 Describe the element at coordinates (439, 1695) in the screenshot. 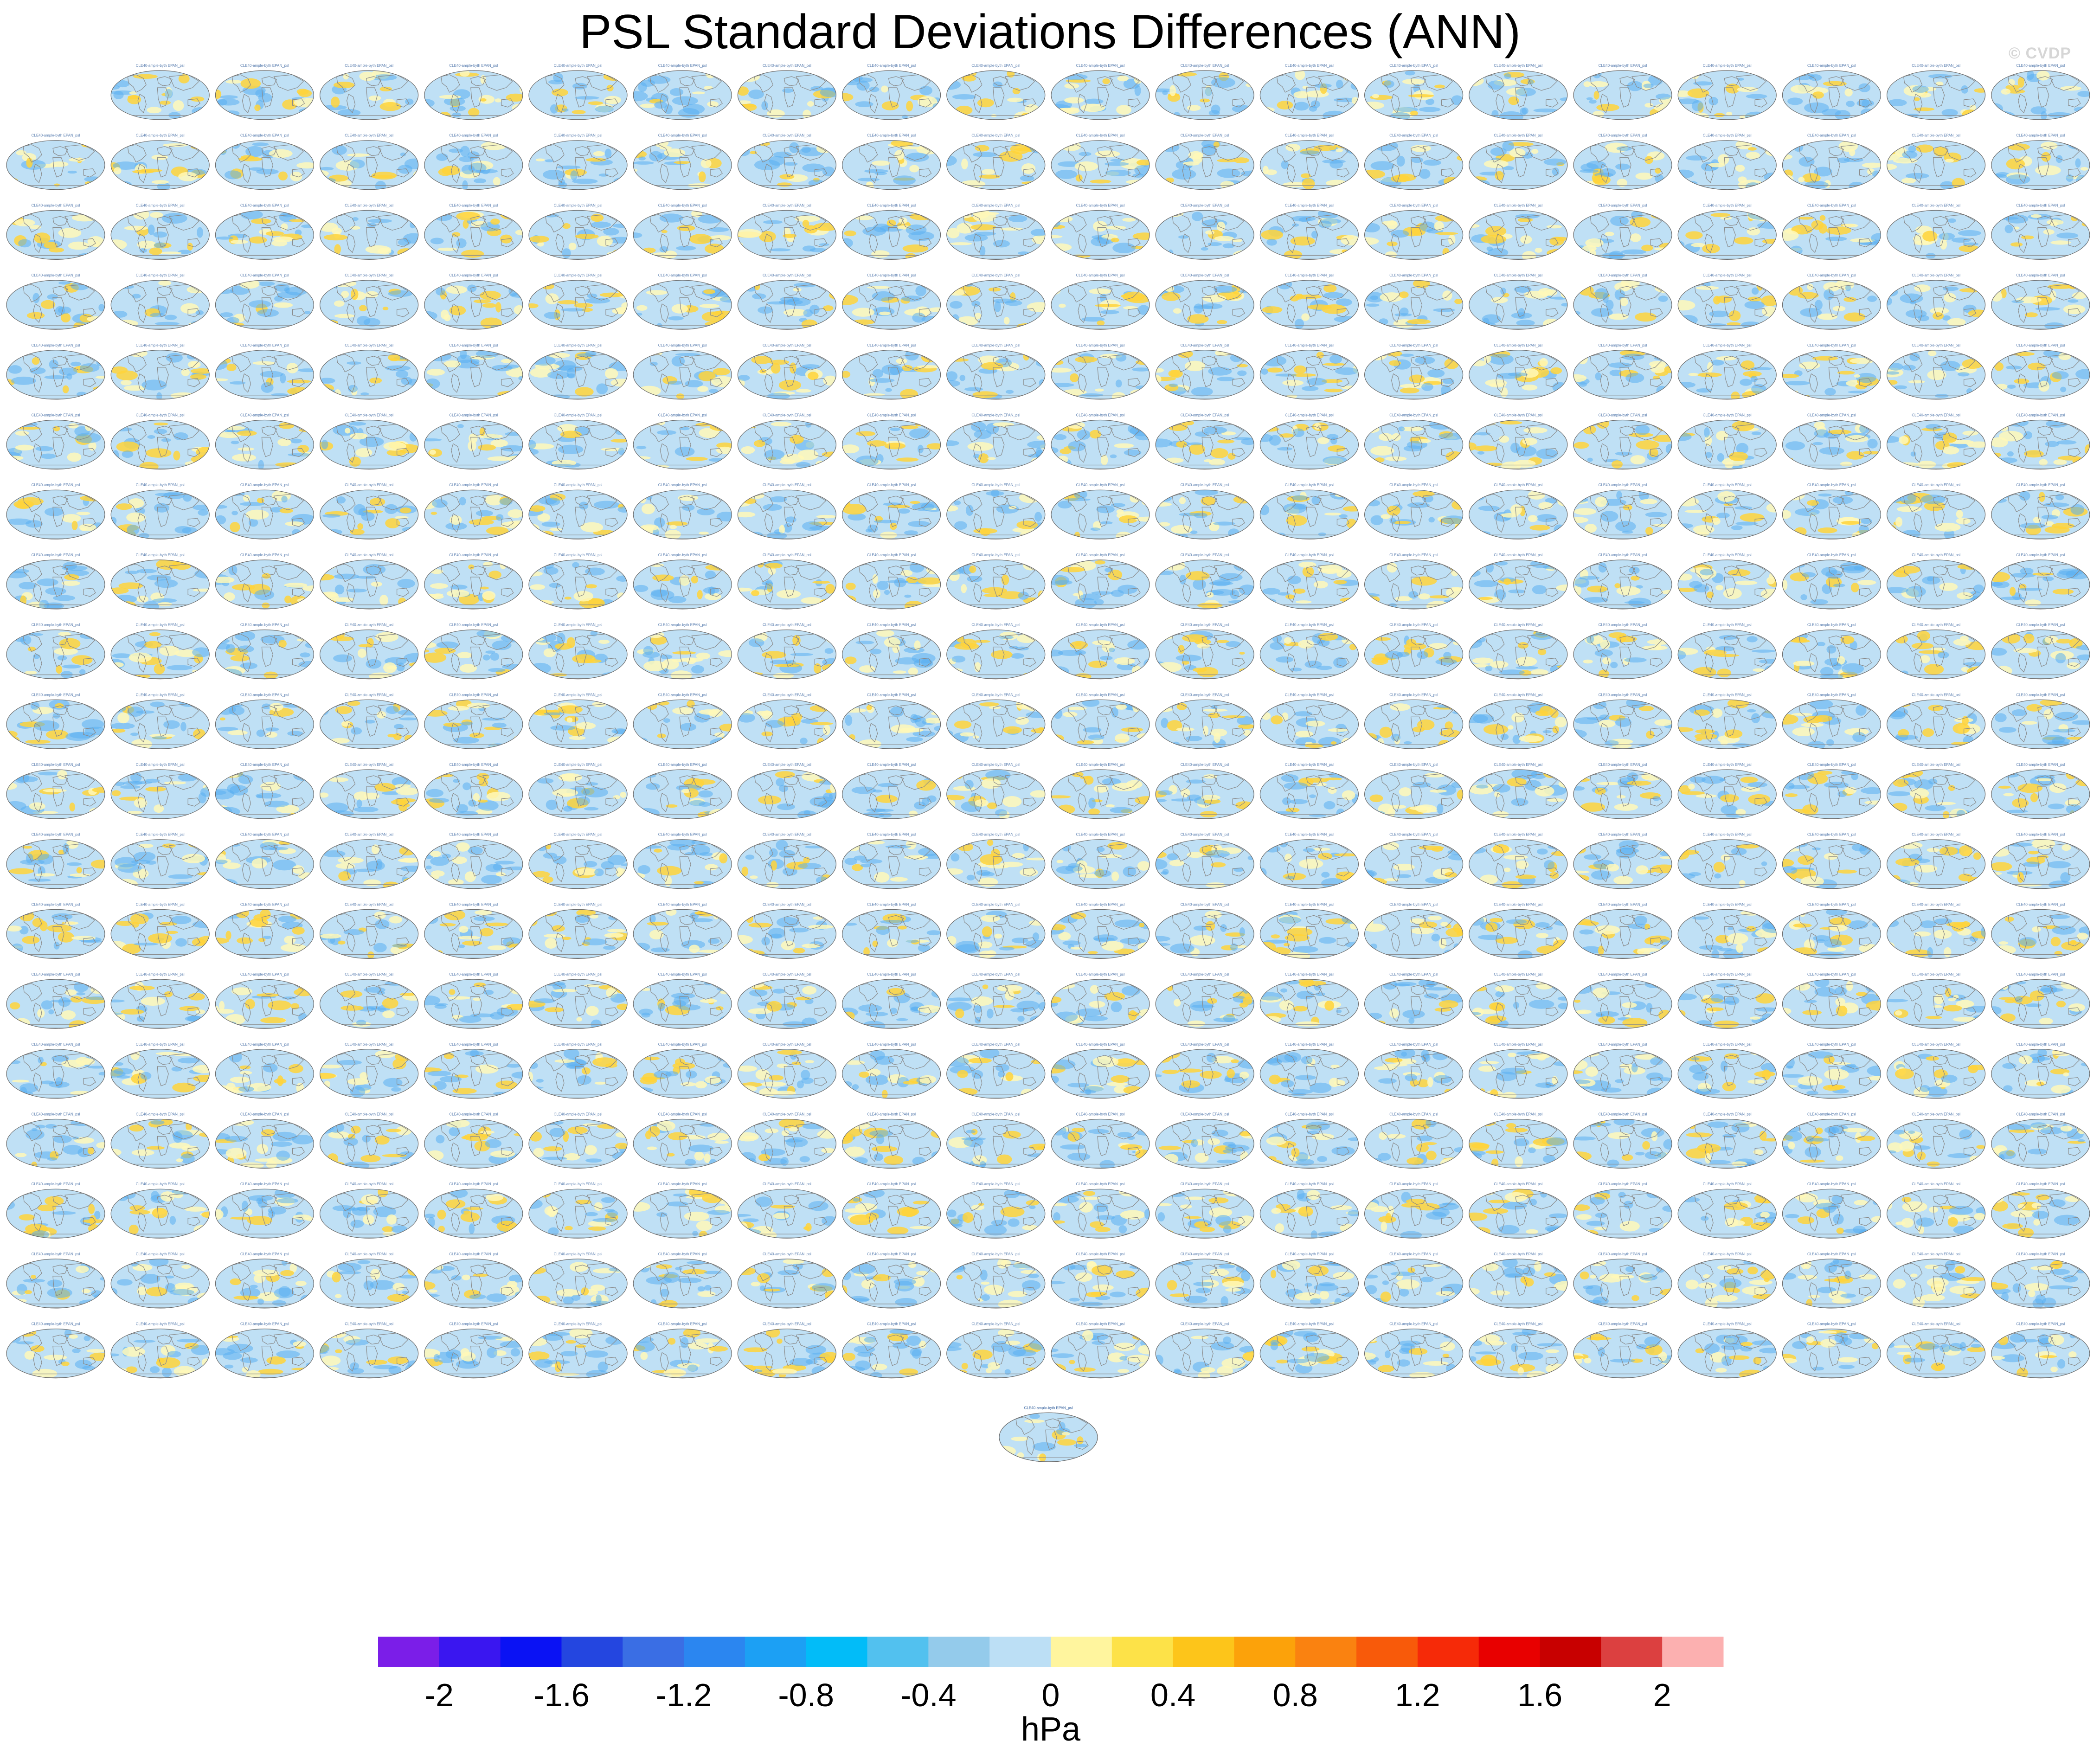

I see `colorbar-tick-label: -2` at that location.